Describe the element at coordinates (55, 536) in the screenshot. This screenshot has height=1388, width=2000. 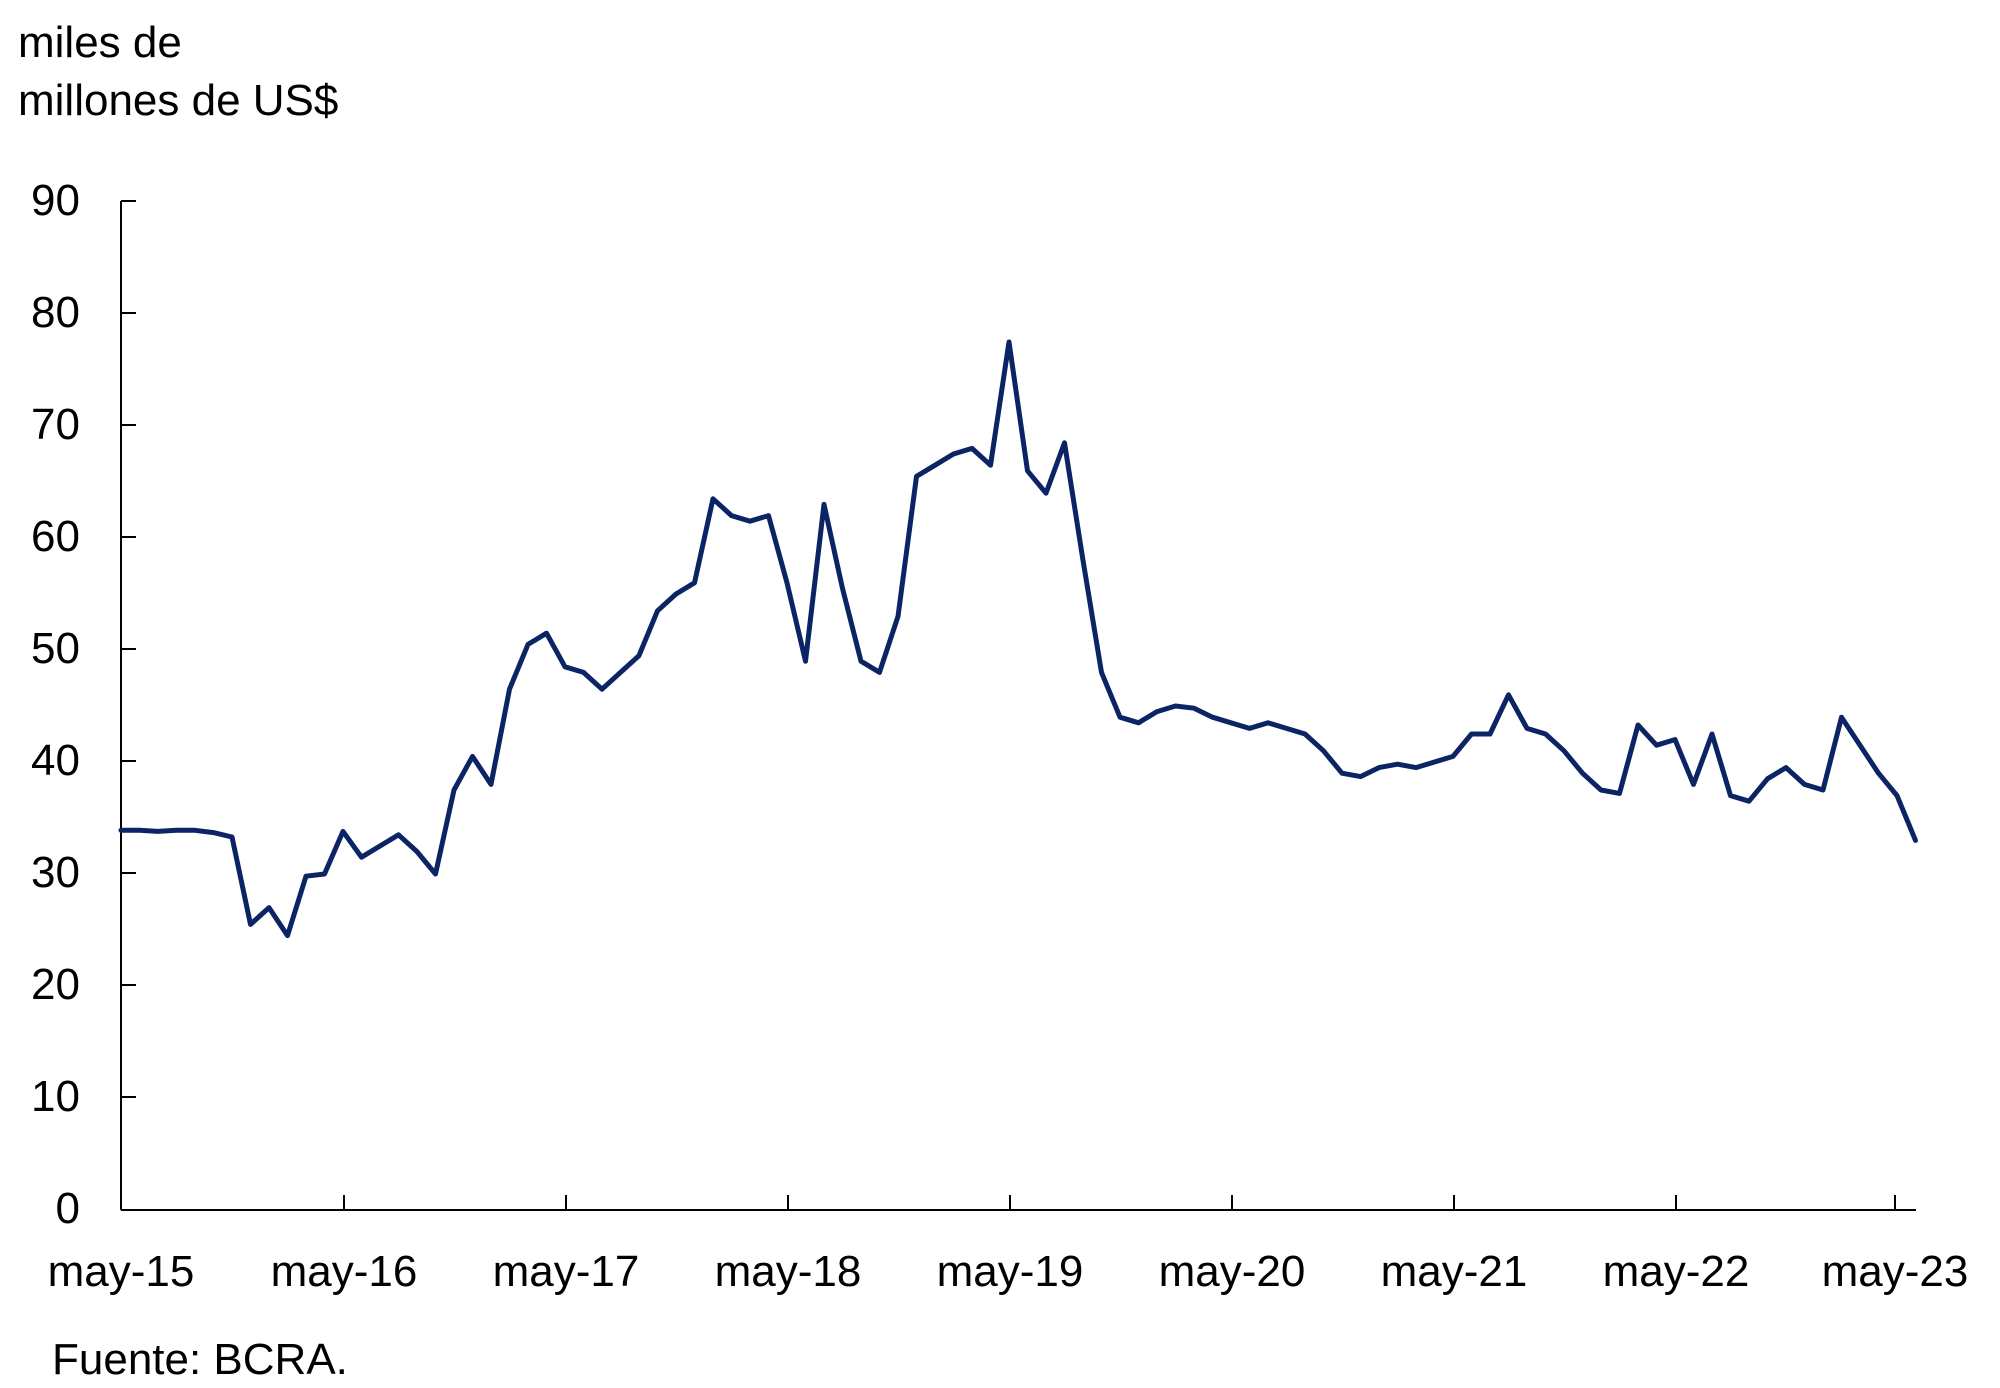
I see `y-tick-label-60: 60` at that location.